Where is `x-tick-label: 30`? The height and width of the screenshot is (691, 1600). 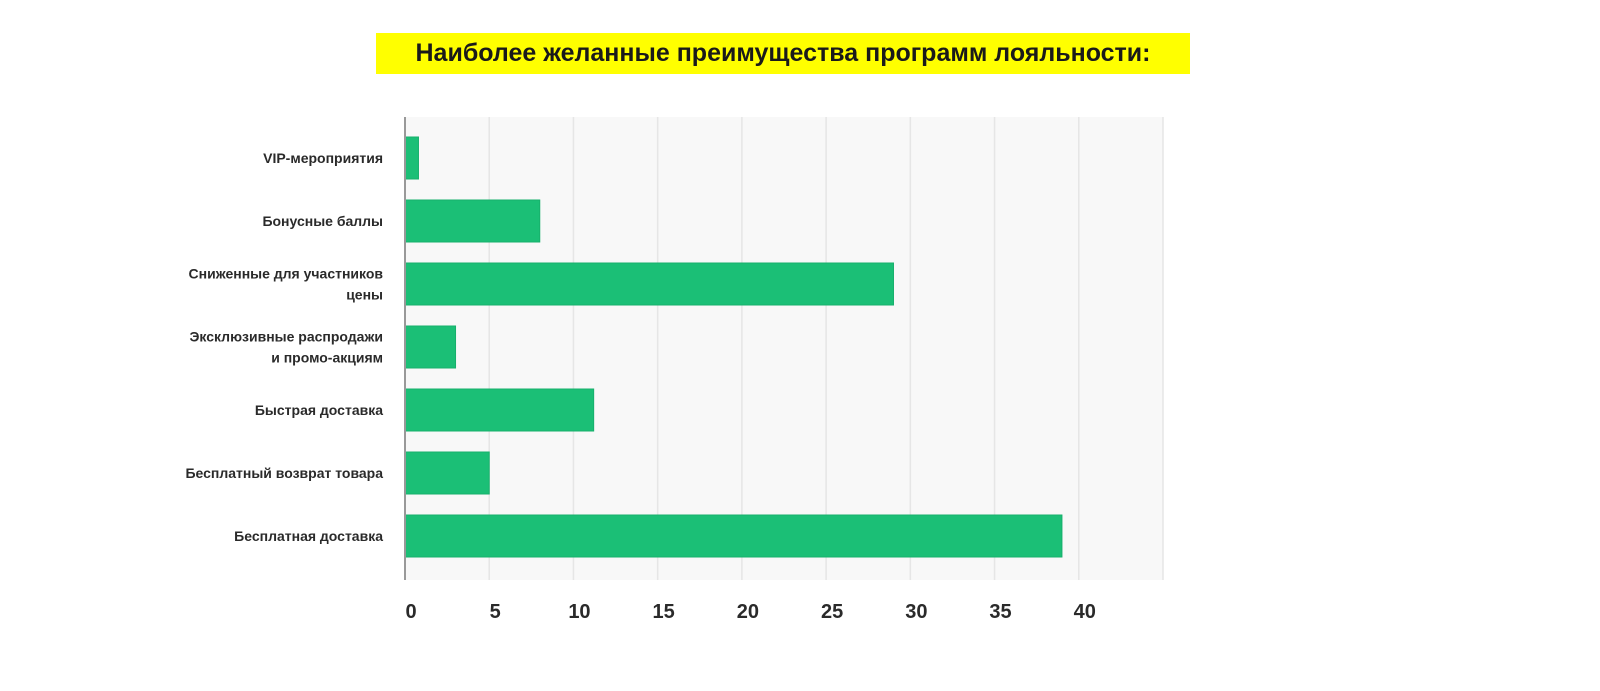 x-tick-label: 30 is located at coordinates (916, 612).